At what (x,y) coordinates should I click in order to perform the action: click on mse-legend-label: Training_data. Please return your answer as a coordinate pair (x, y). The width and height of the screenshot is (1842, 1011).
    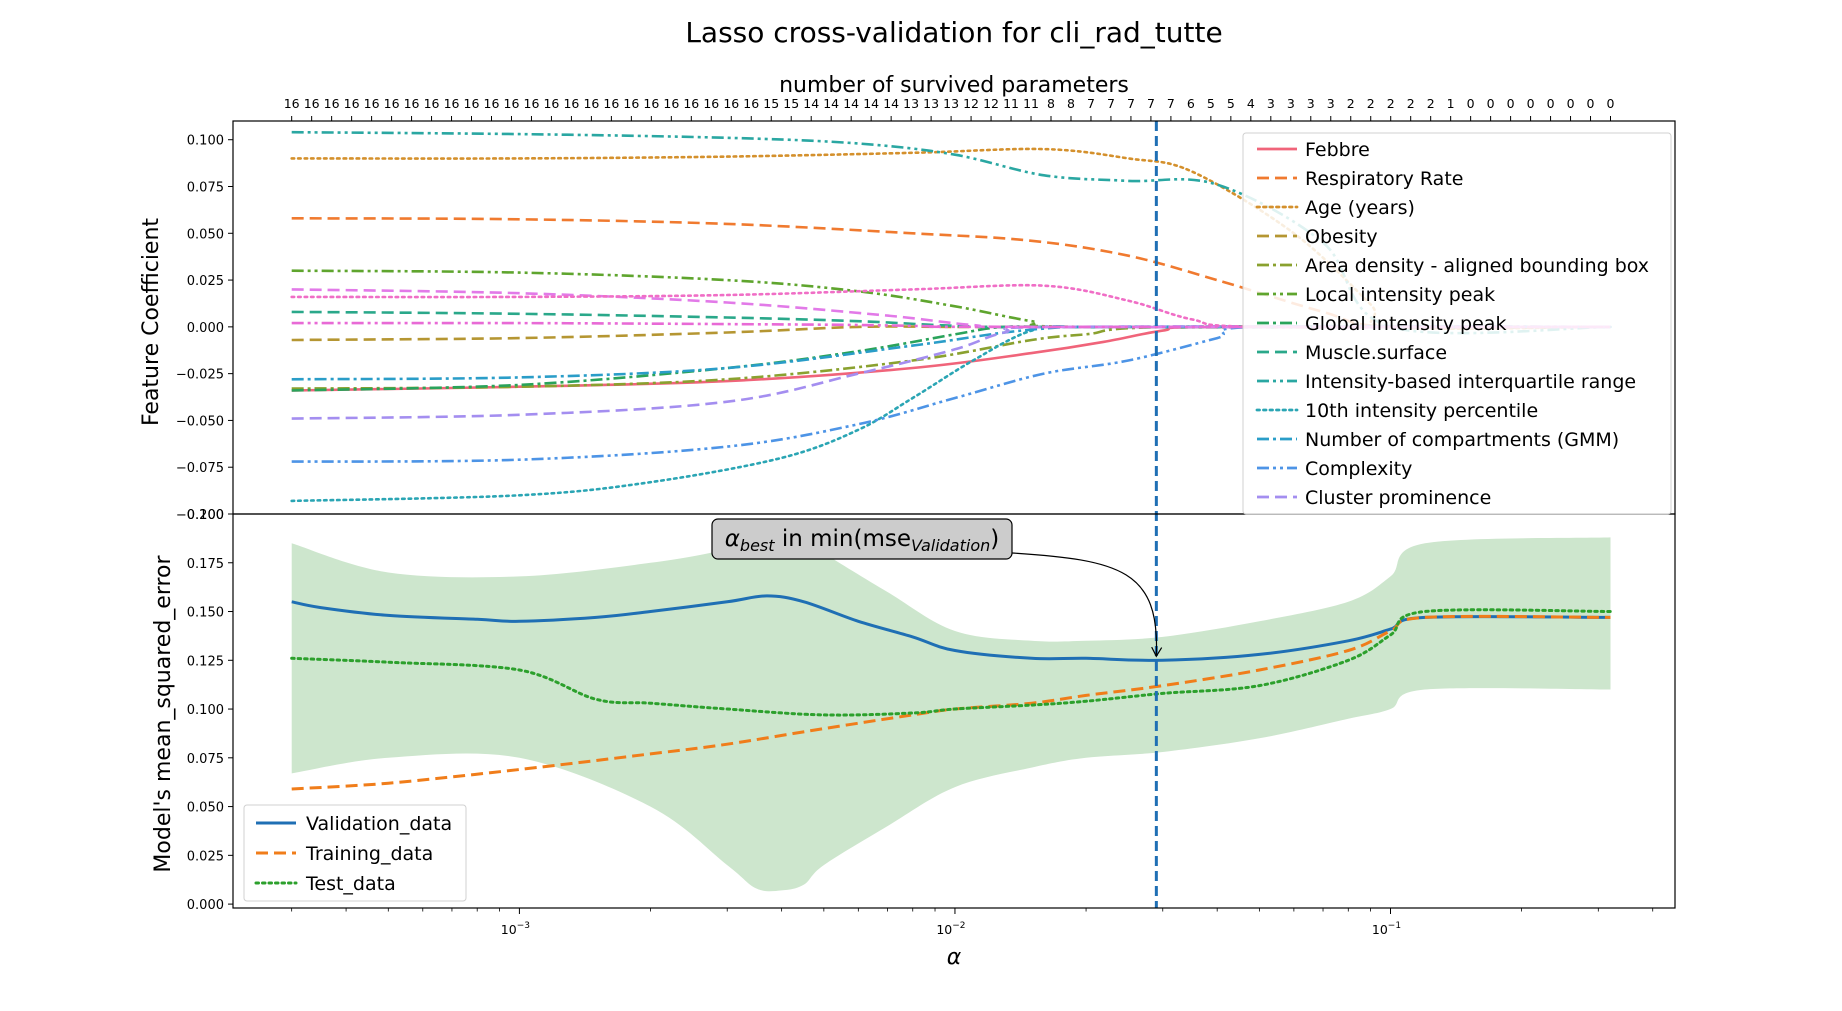
    Looking at the image, I should click on (369, 854).